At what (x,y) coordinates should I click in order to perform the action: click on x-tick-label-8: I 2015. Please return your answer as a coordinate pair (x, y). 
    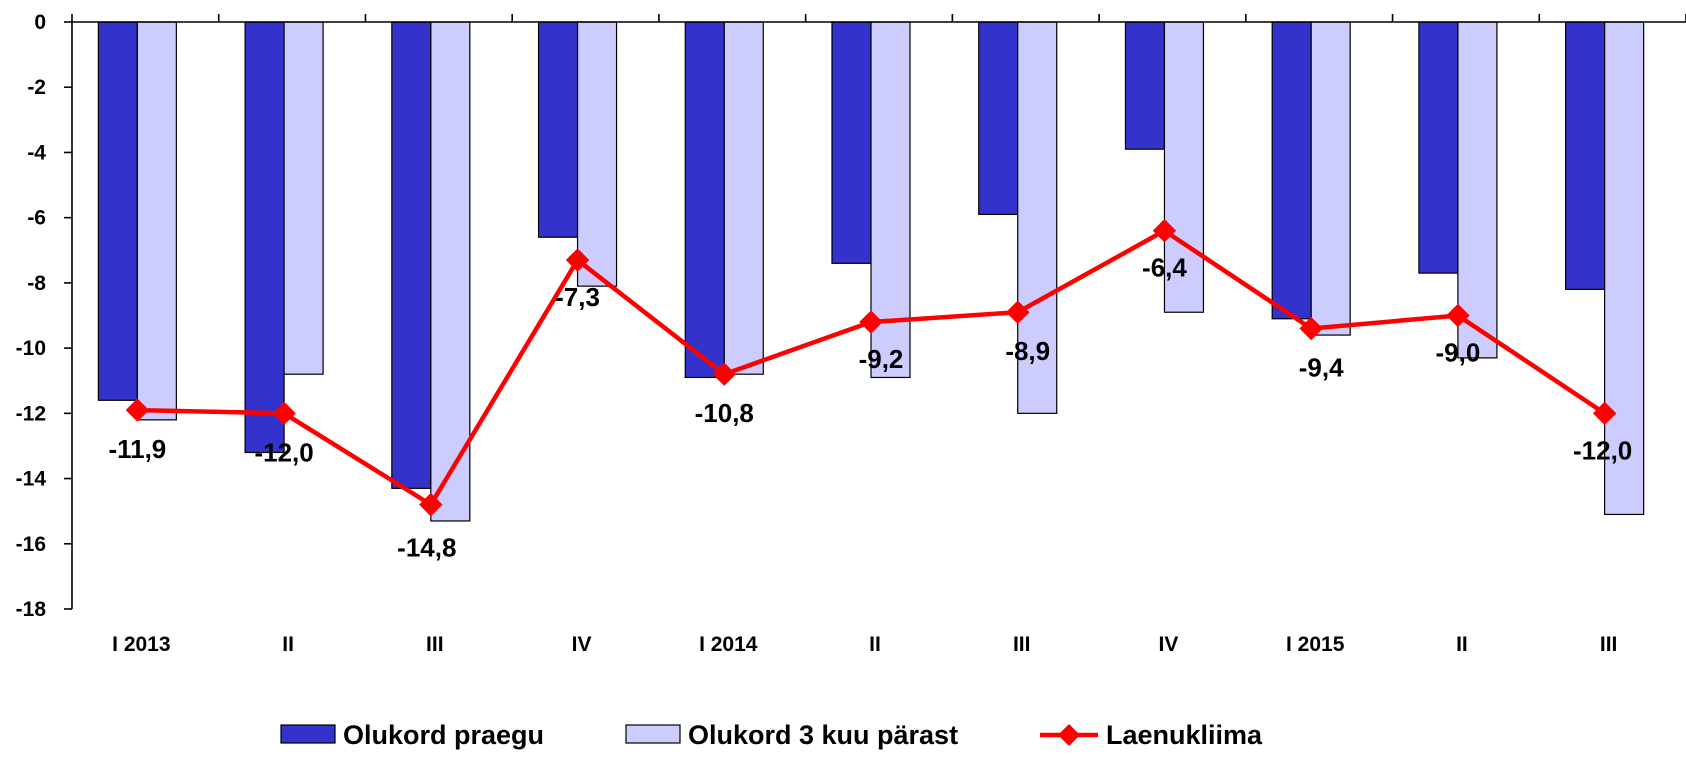
    Looking at the image, I should click on (1315, 644).